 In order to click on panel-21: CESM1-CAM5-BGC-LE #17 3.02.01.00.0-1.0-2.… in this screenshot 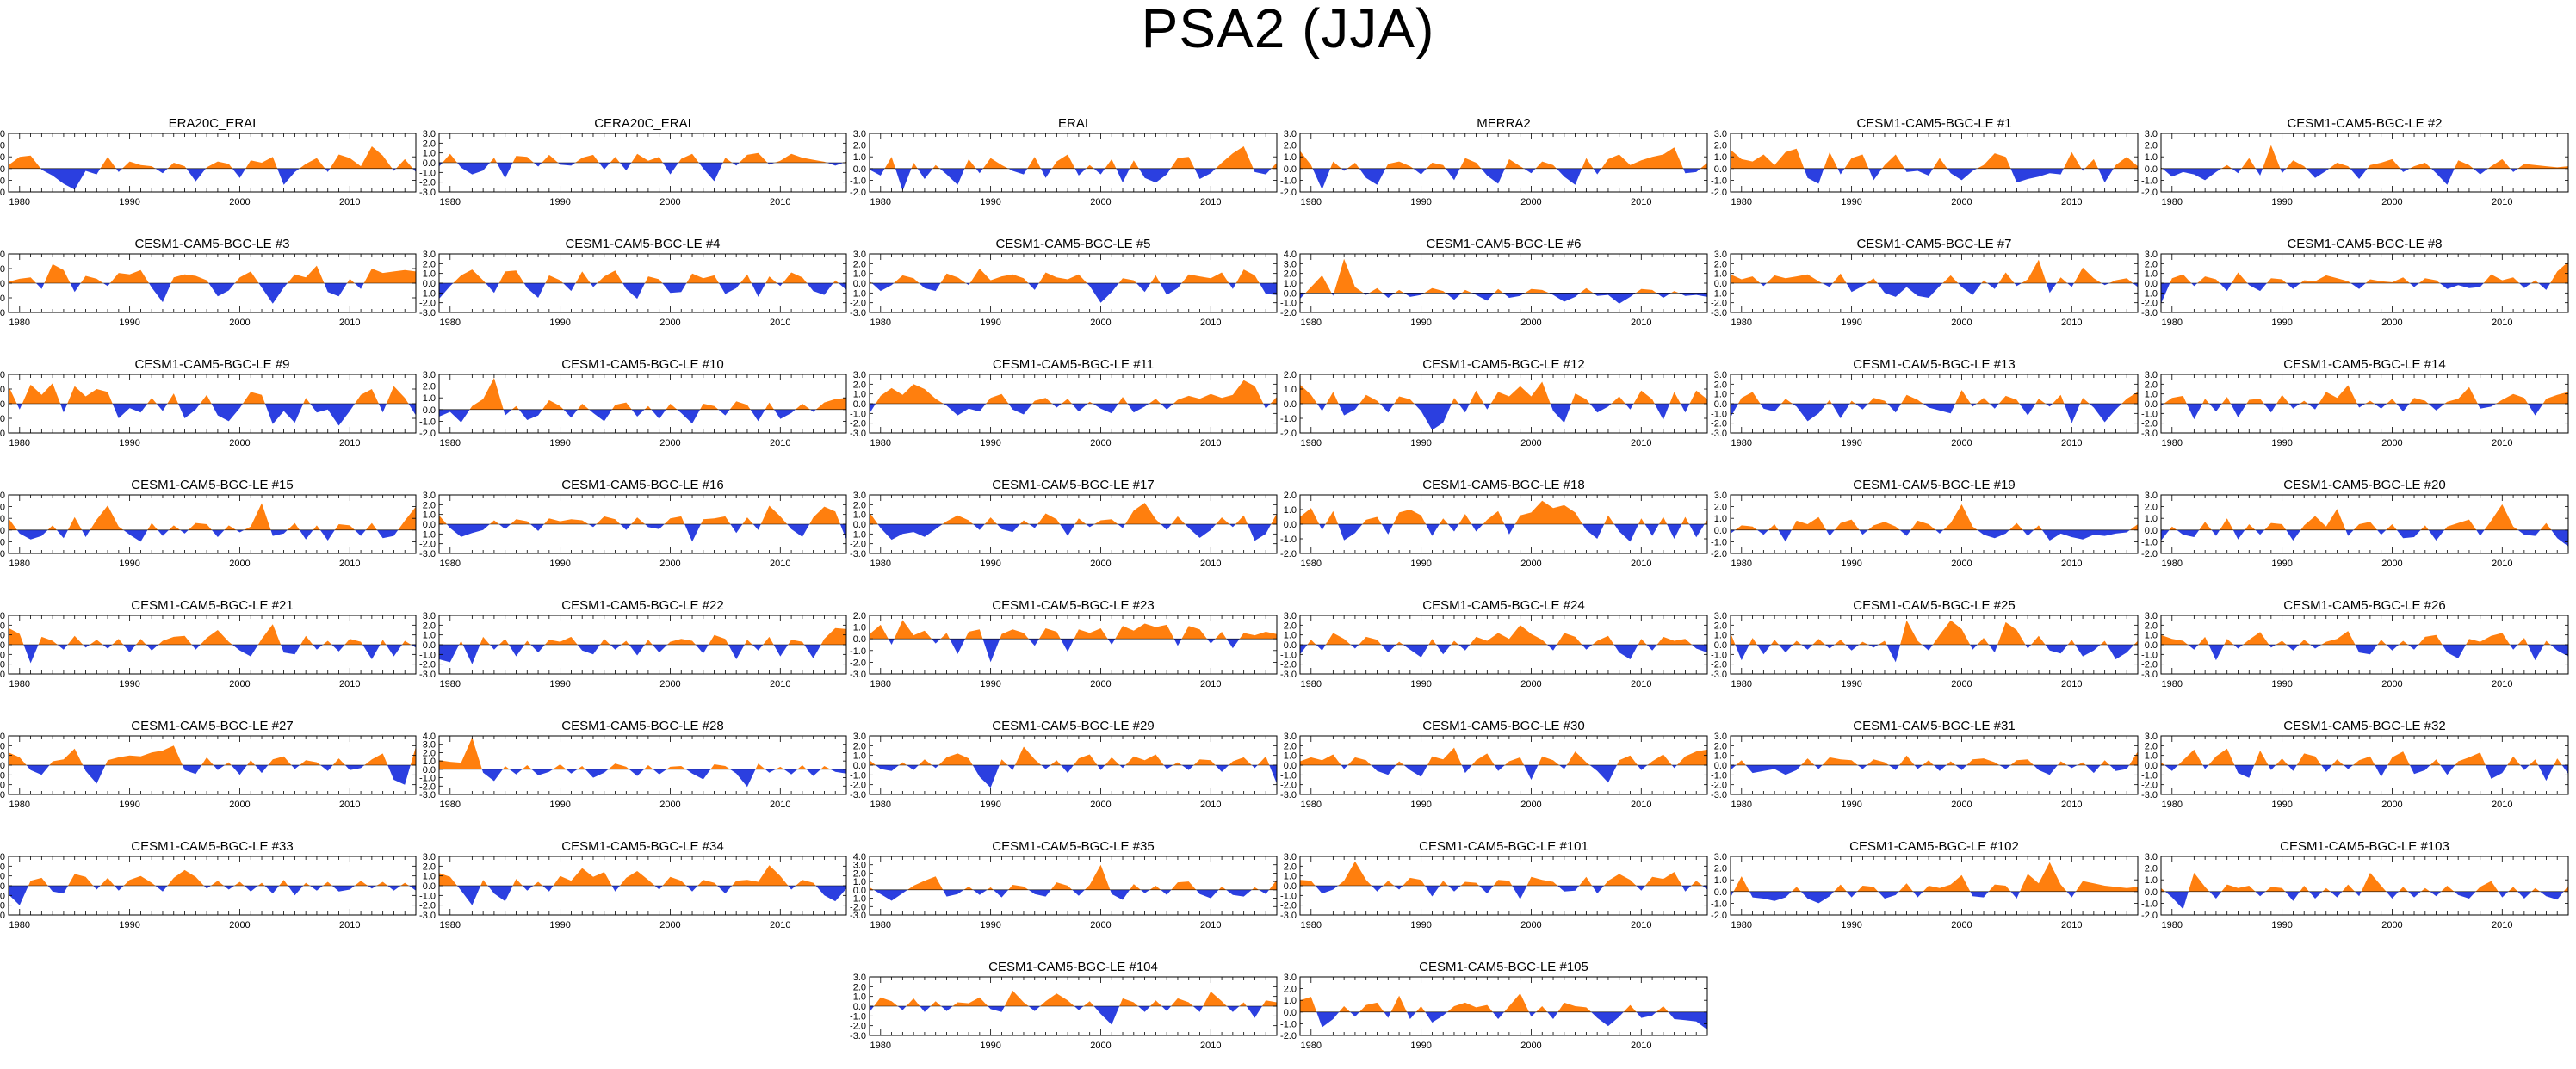, I will do `click(1064, 524)`.